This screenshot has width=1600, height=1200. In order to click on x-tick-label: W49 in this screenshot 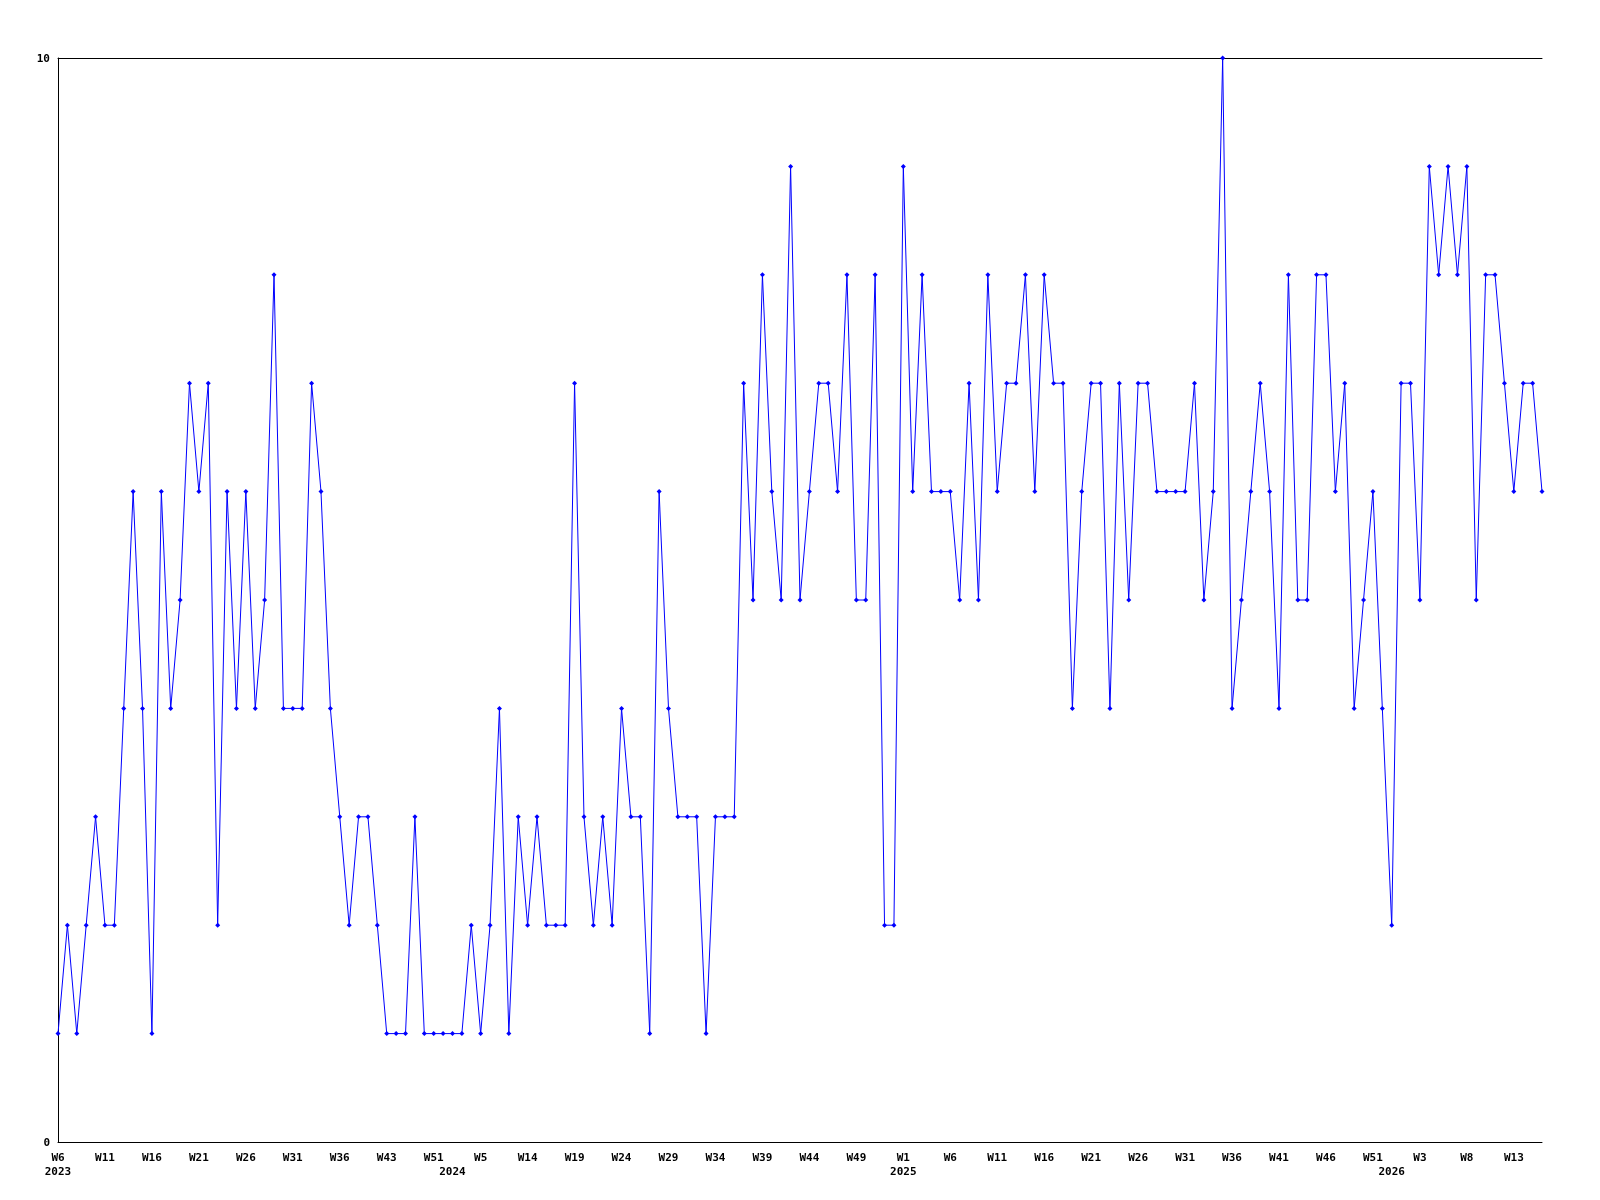, I will do `click(856, 1157)`.